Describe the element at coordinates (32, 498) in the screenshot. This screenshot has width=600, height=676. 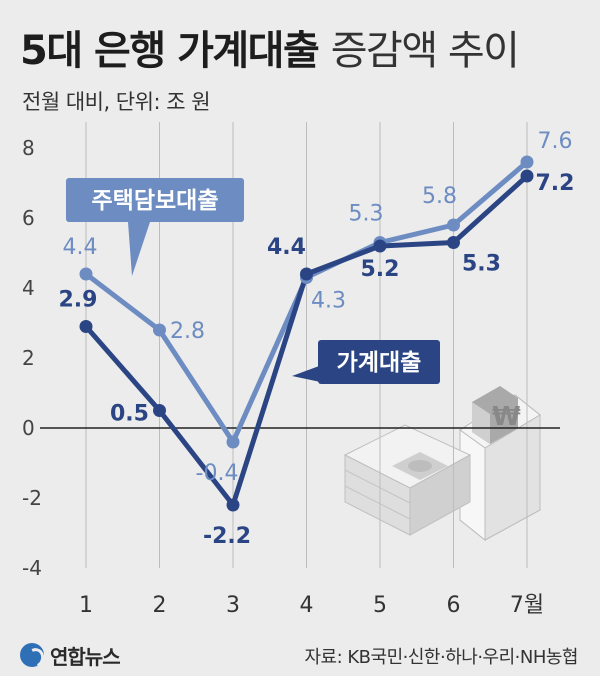
I see `y-tick-label: -2` at that location.